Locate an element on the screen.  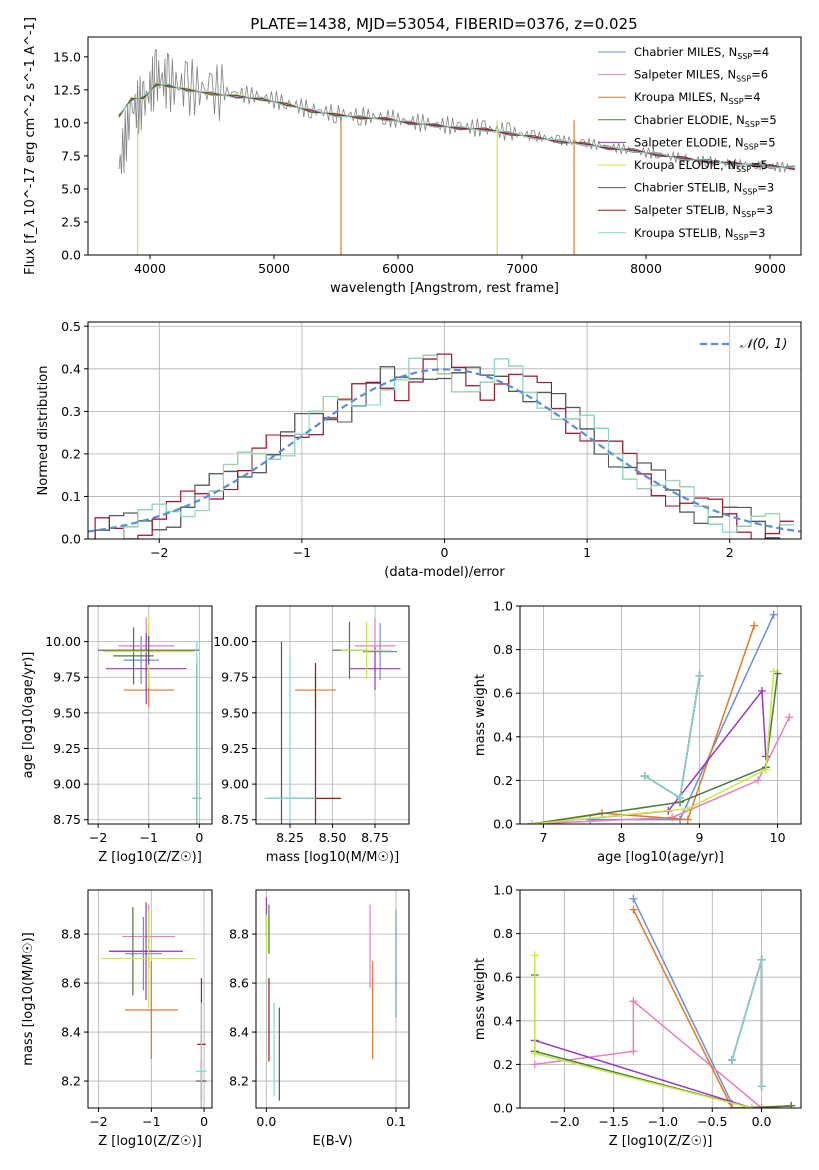
legend-label: Kroupa ELODIE, NSSP=5 is located at coordinates (701, 166).